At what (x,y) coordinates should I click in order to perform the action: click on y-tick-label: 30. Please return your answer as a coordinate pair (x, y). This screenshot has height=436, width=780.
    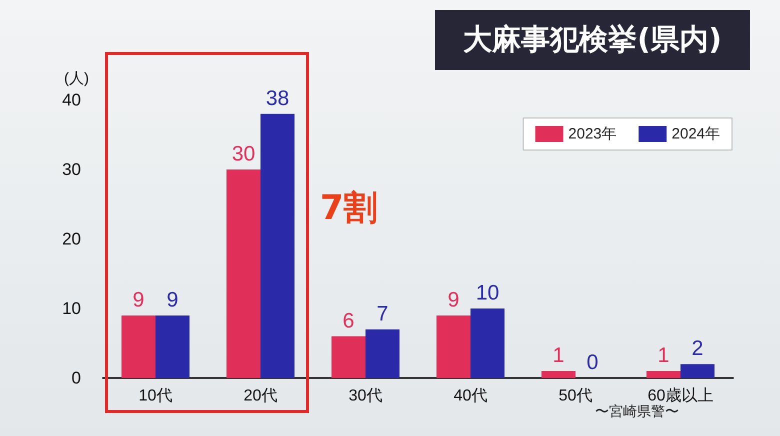
    Looking at the image, I should click on (71, 169).